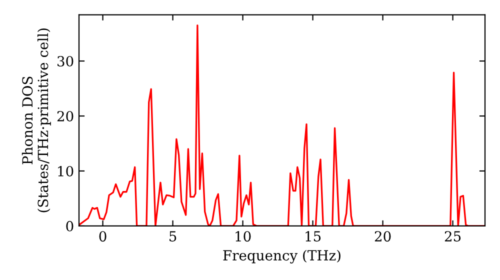  I want to click on y-axis-title: Phonon DOS (States/THz·primitive cell), so click(36, 120).